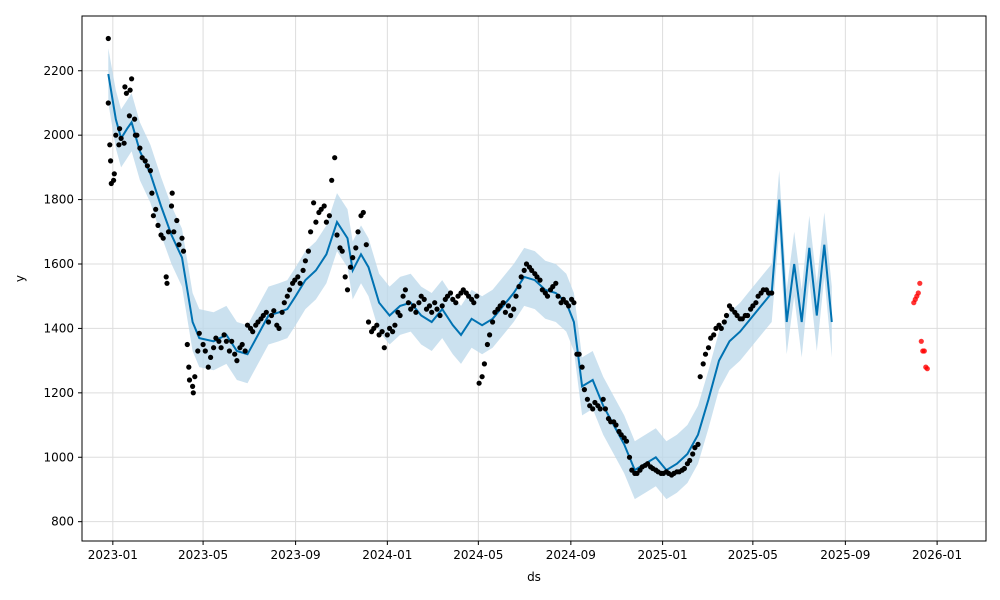 The image size is (1000, 600). I want to click on x-axis-label: ds, so click(534, 577).